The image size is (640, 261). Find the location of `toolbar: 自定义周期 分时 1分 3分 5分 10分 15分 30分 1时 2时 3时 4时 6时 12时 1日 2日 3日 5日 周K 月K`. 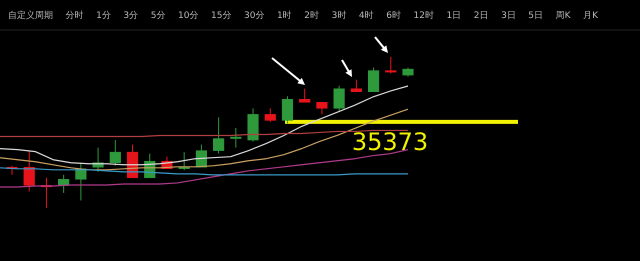

toolbar: 自定义周期 分时 1分 3分 5分 10分 15分 30分 1时 2时 3时 4时 6时 12时 1日 2日 3日 5日 周K 月K is located at coordinates (303, 16).